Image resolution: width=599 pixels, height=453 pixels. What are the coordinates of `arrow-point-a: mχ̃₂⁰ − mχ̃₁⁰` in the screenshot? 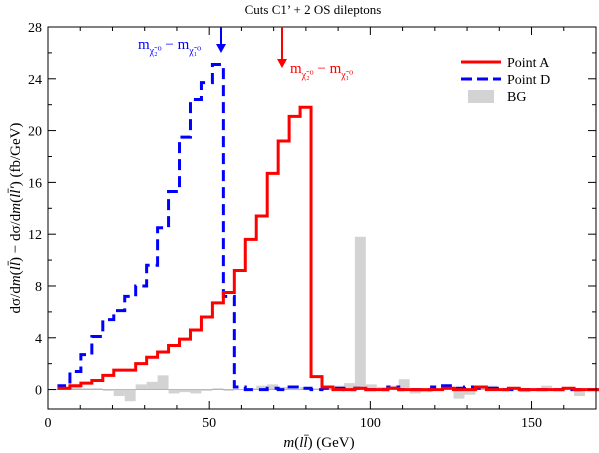 It's located at (315, 54).